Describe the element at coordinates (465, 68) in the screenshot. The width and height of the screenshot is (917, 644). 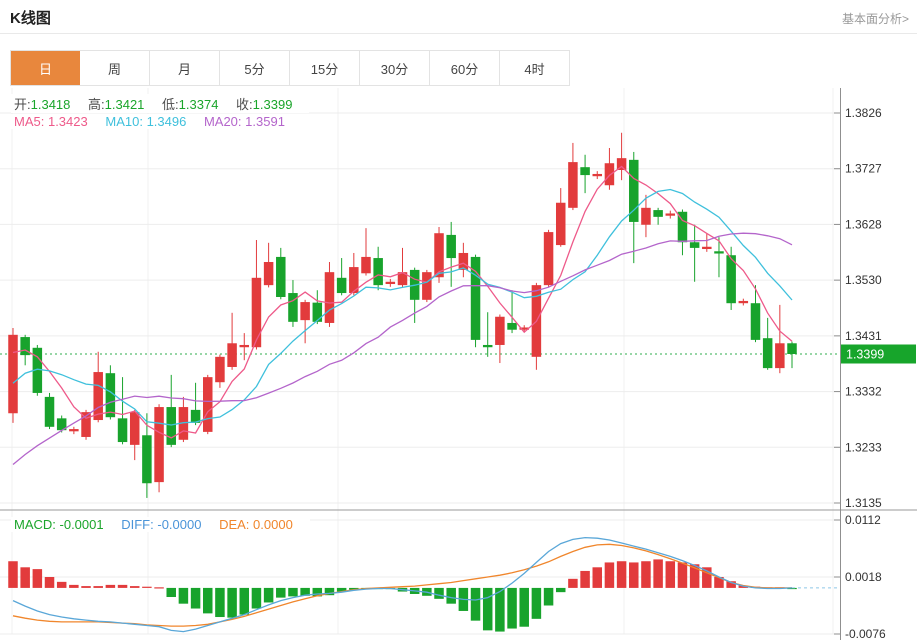
I see `tab-60min: 60分` at that location.